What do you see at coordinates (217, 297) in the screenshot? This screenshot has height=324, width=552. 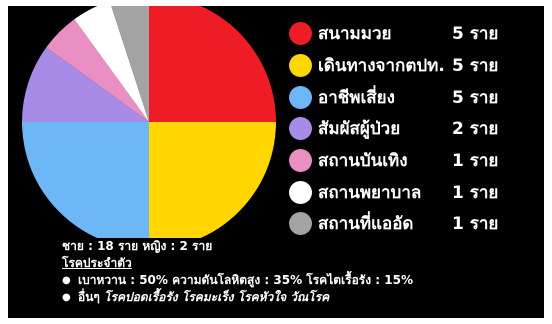 I see `others-list: โรคปอดเรื้อรัง โรคมะเร็ง โรคหัวใจ วัณโรค` at bounding box center [217, 297].